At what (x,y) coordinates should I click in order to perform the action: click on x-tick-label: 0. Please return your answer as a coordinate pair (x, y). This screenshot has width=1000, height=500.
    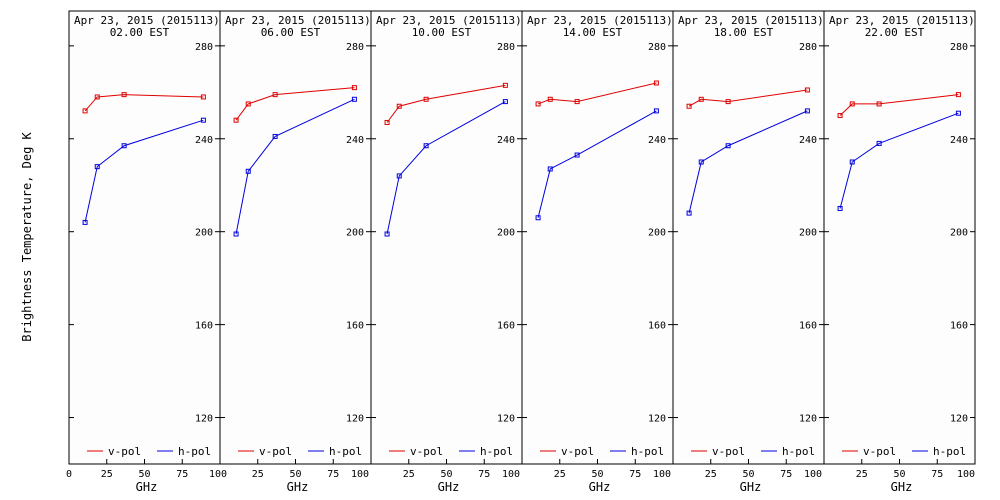
    Looking at the image, I should click on (69, 474).